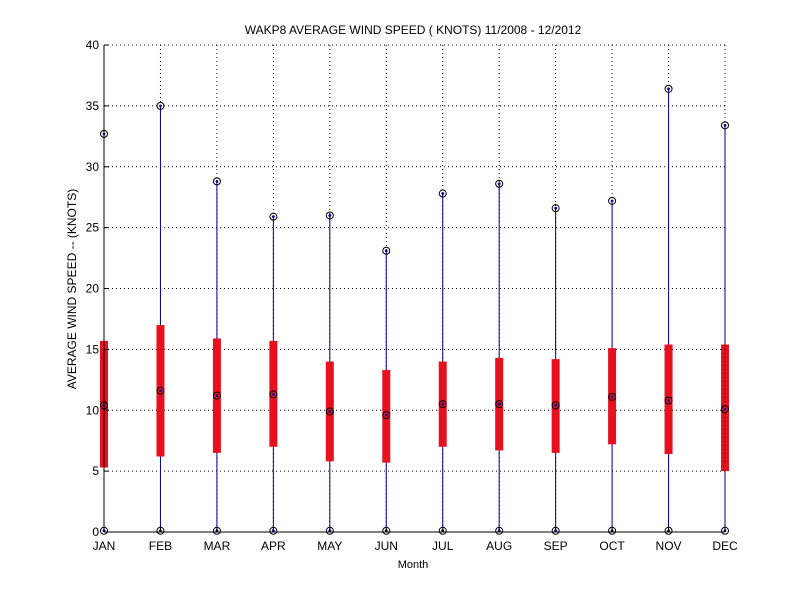 The width and height of the screenshot is (800, 605). I want to click on y-tick-label: 40, so click(93, 45).